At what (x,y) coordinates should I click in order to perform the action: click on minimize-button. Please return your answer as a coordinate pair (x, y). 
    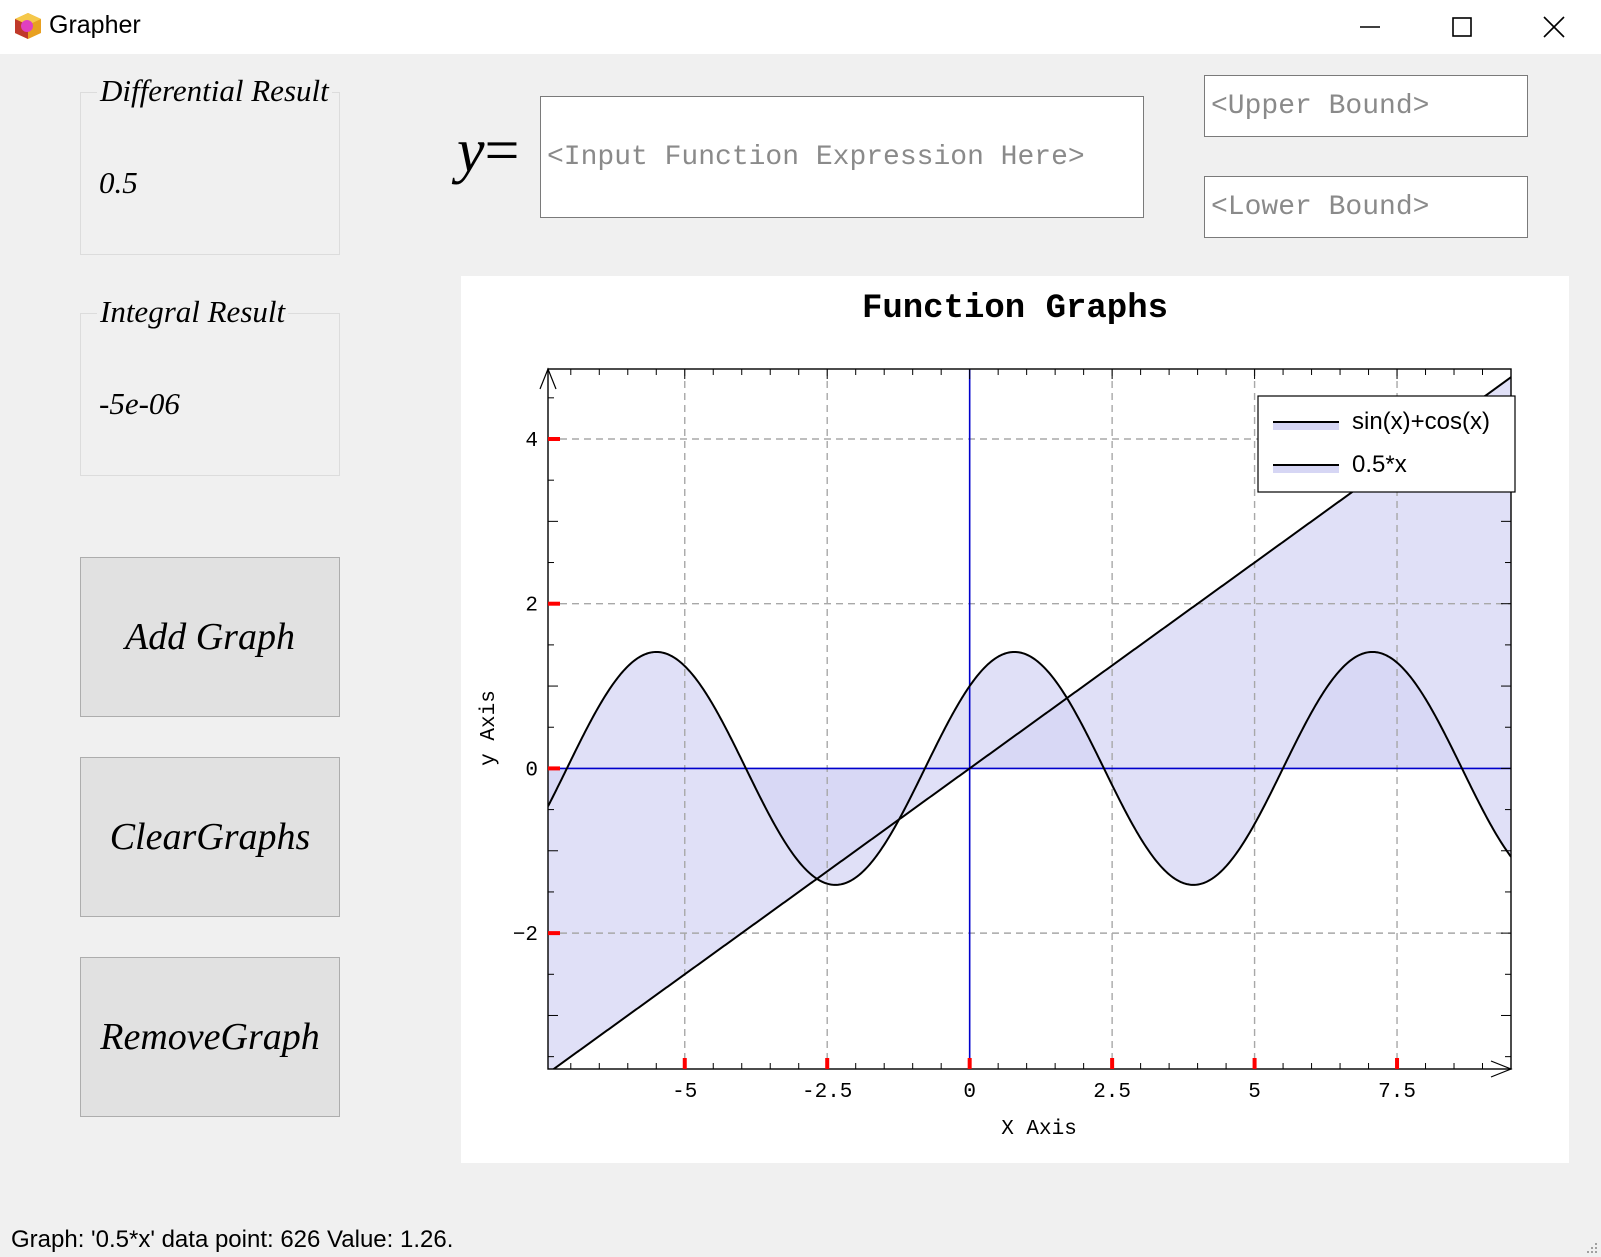
    Looking at the image, I should click on (1370, 27).